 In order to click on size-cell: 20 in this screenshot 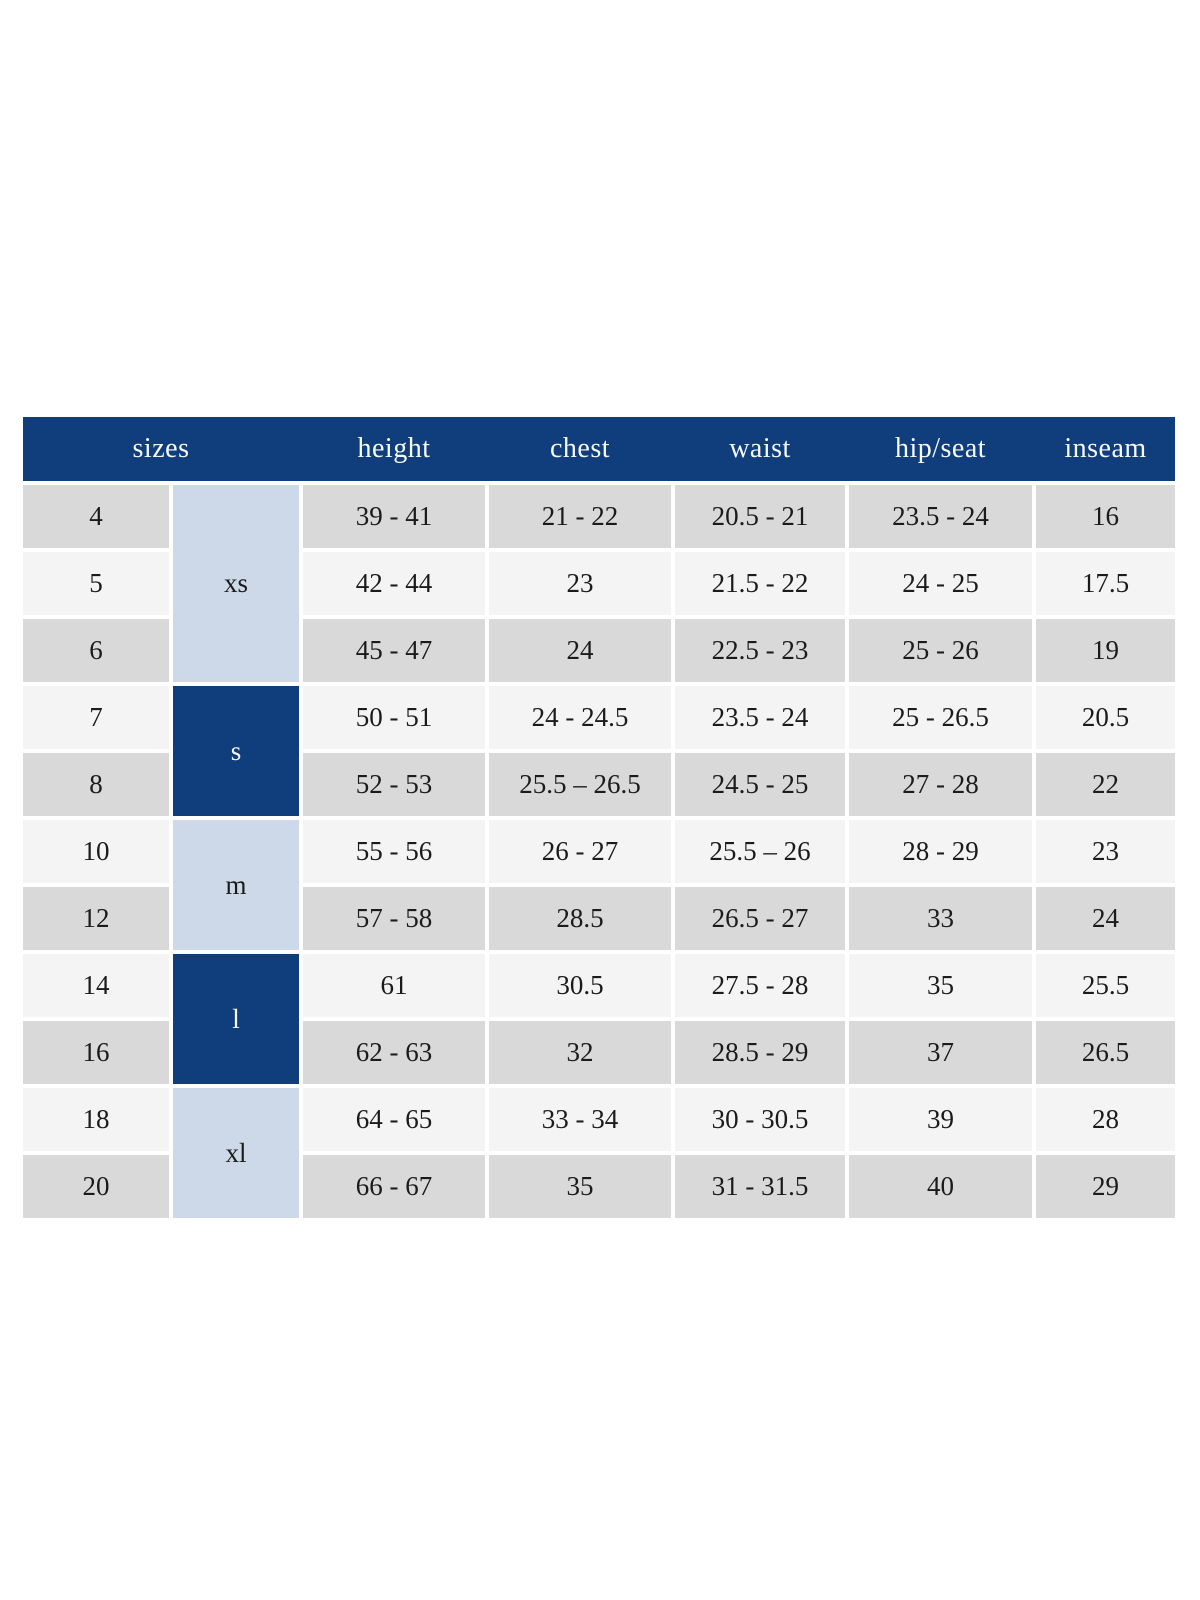, I will do `click(96, 1186)`.